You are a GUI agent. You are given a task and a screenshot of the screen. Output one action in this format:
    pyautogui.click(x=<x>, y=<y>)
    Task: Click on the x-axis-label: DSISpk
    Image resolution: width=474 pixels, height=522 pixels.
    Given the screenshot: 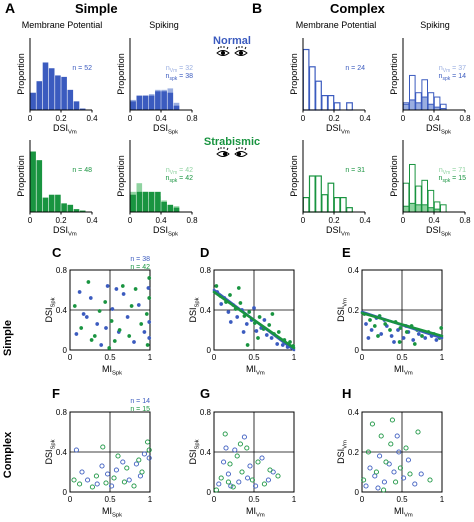 What is the action you would take?
    pyautogui.click(x=438, y=129)
    